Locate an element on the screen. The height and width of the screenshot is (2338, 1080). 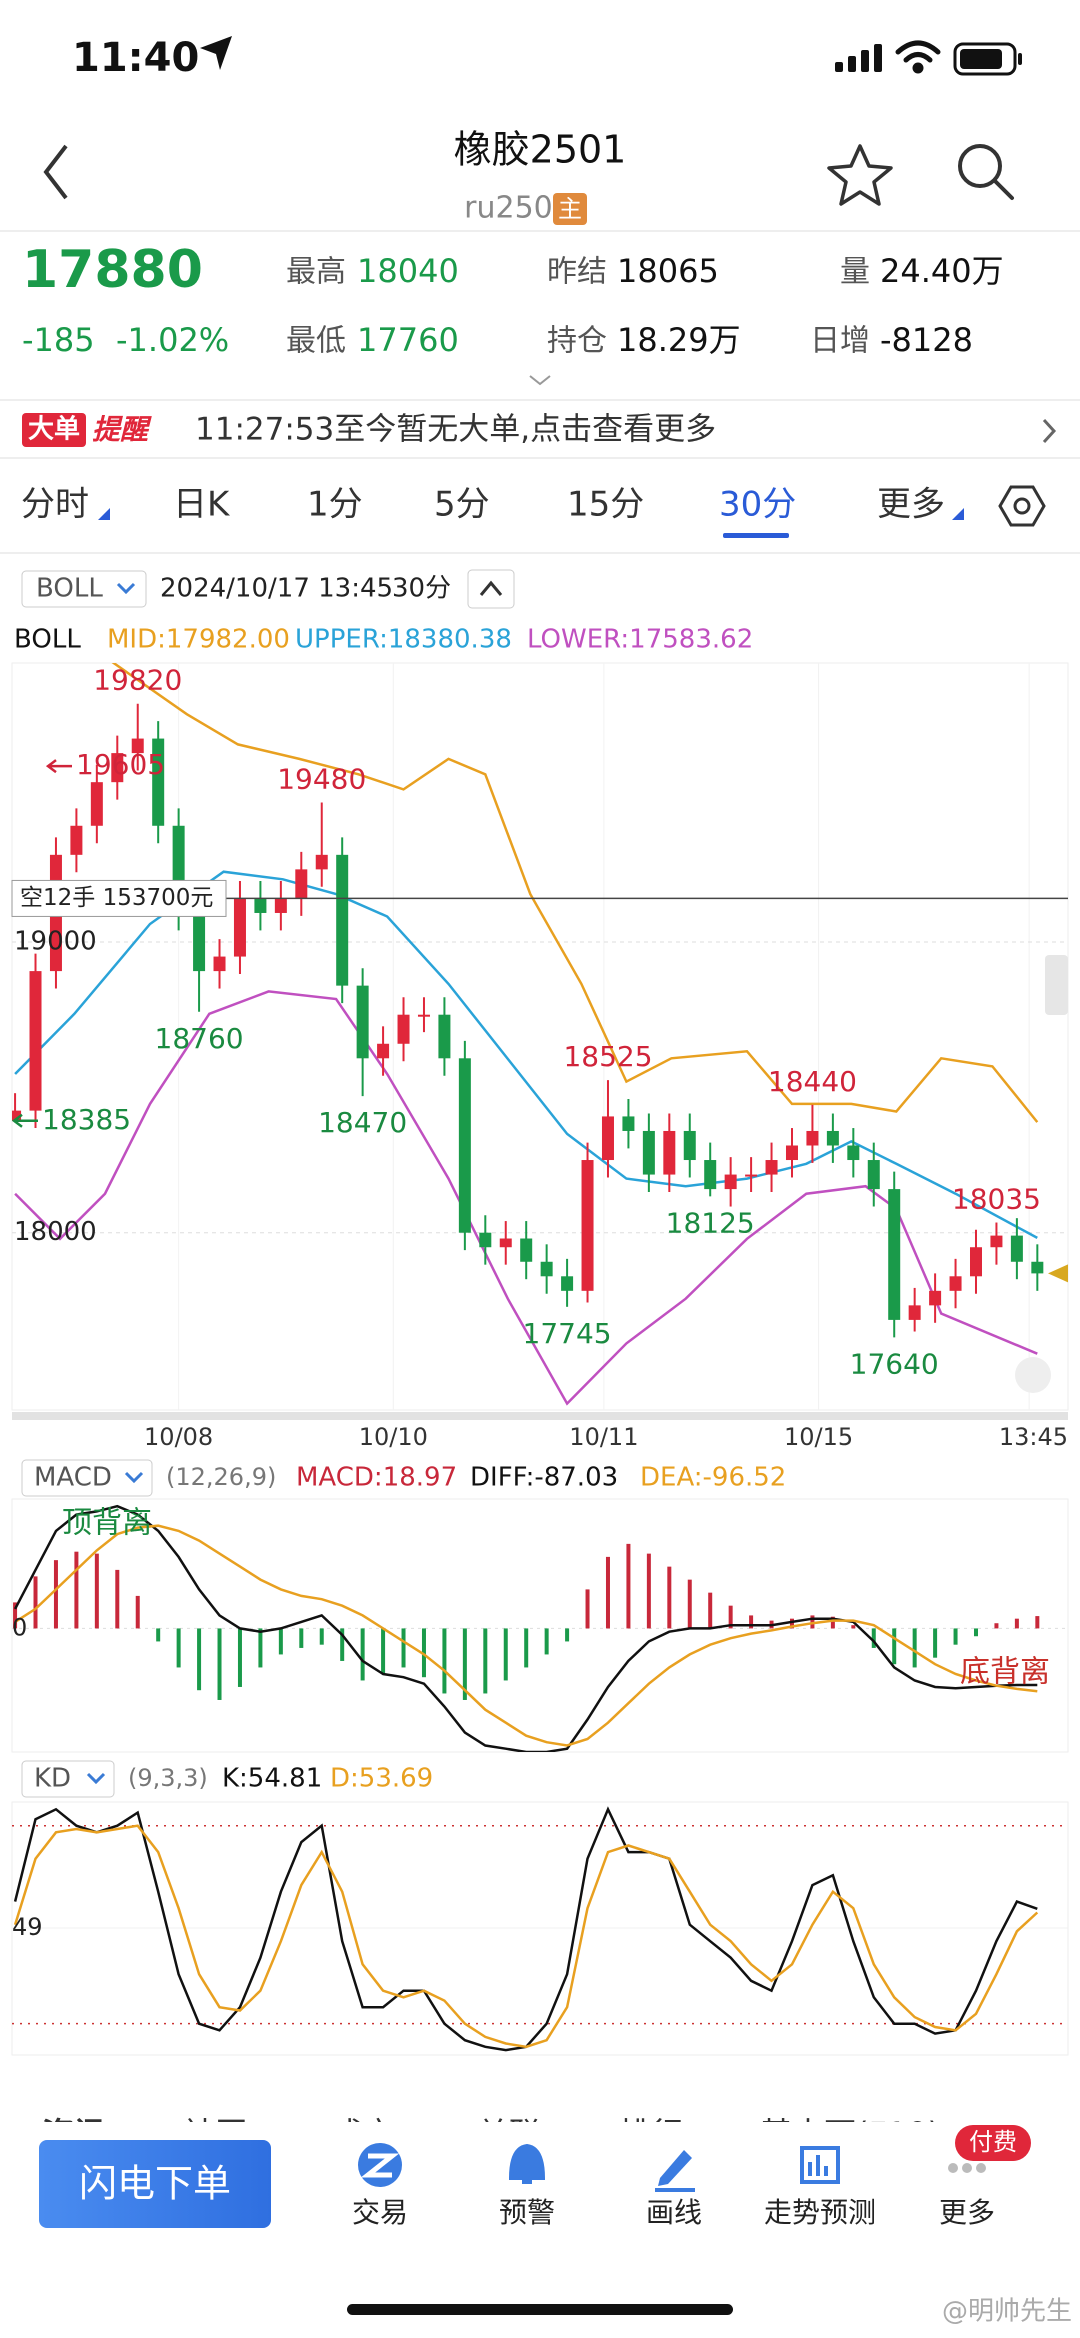
indicator-name: BOLL is located at coordinates (69, 589).